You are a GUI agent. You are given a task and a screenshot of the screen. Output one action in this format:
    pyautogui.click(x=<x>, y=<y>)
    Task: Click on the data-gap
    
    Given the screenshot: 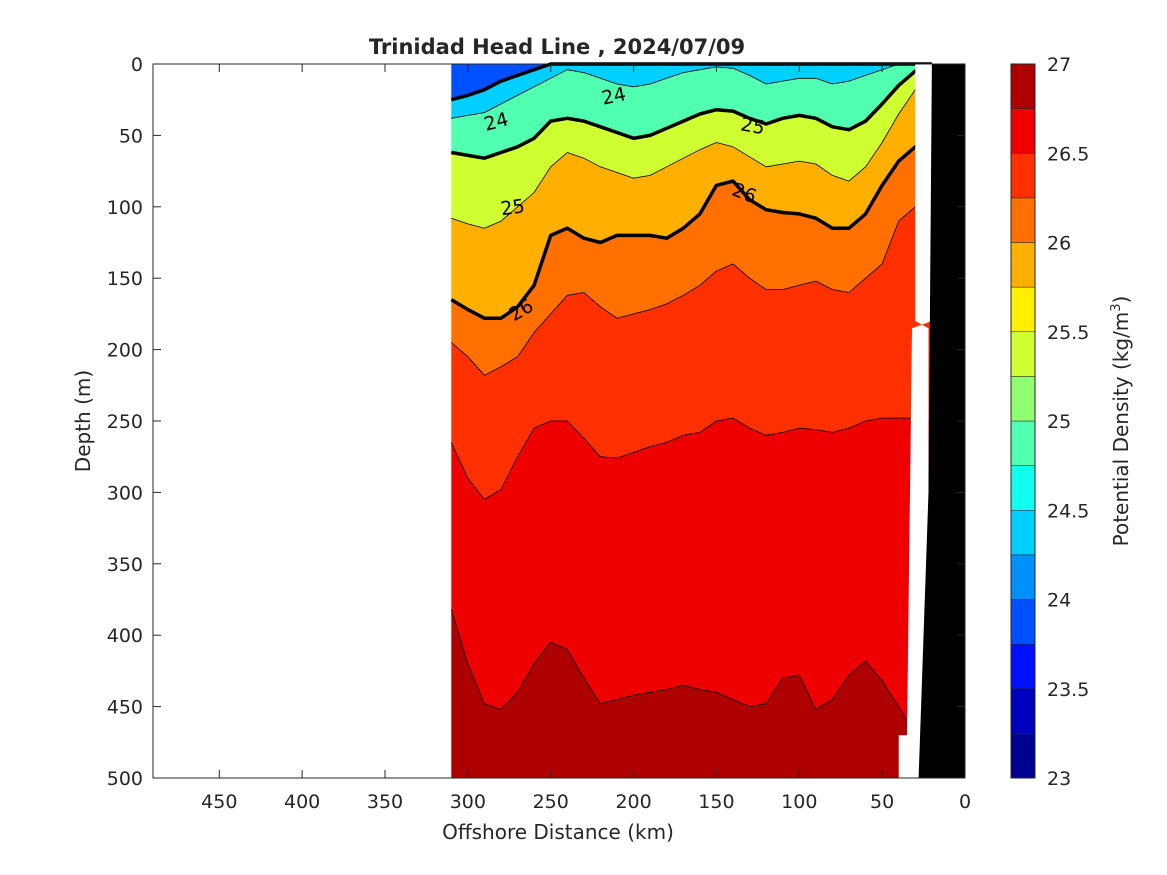 What is the action you would take?
    pyautogui.click(x=915, y=421)
    